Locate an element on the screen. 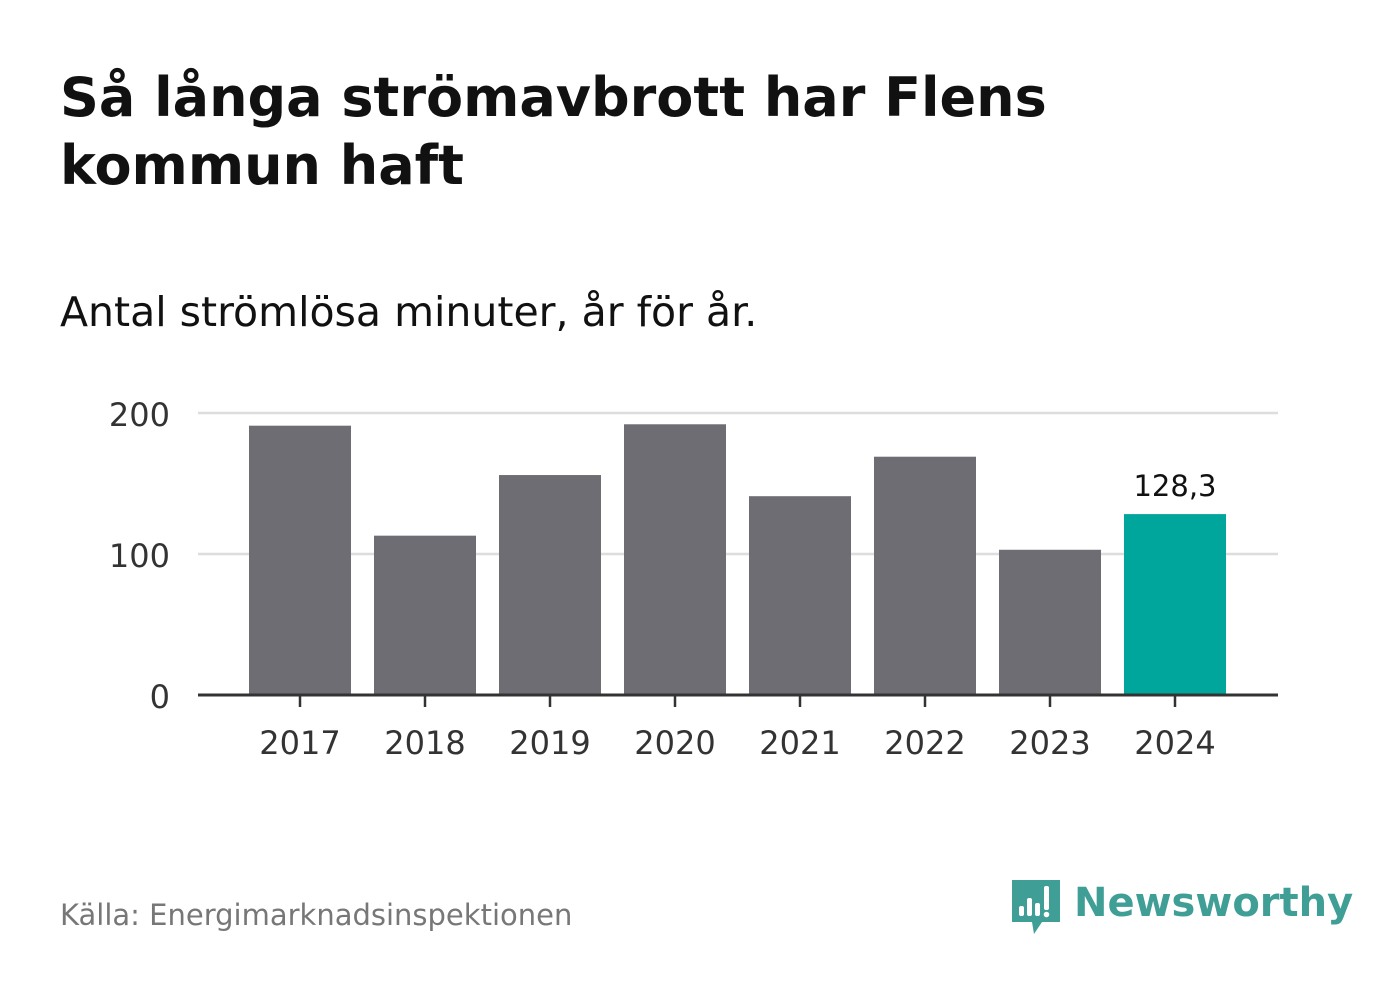 The height and width of the screenshot is (999, 1382). x-tick-label: 2018 is located at coordinates (424, 743).